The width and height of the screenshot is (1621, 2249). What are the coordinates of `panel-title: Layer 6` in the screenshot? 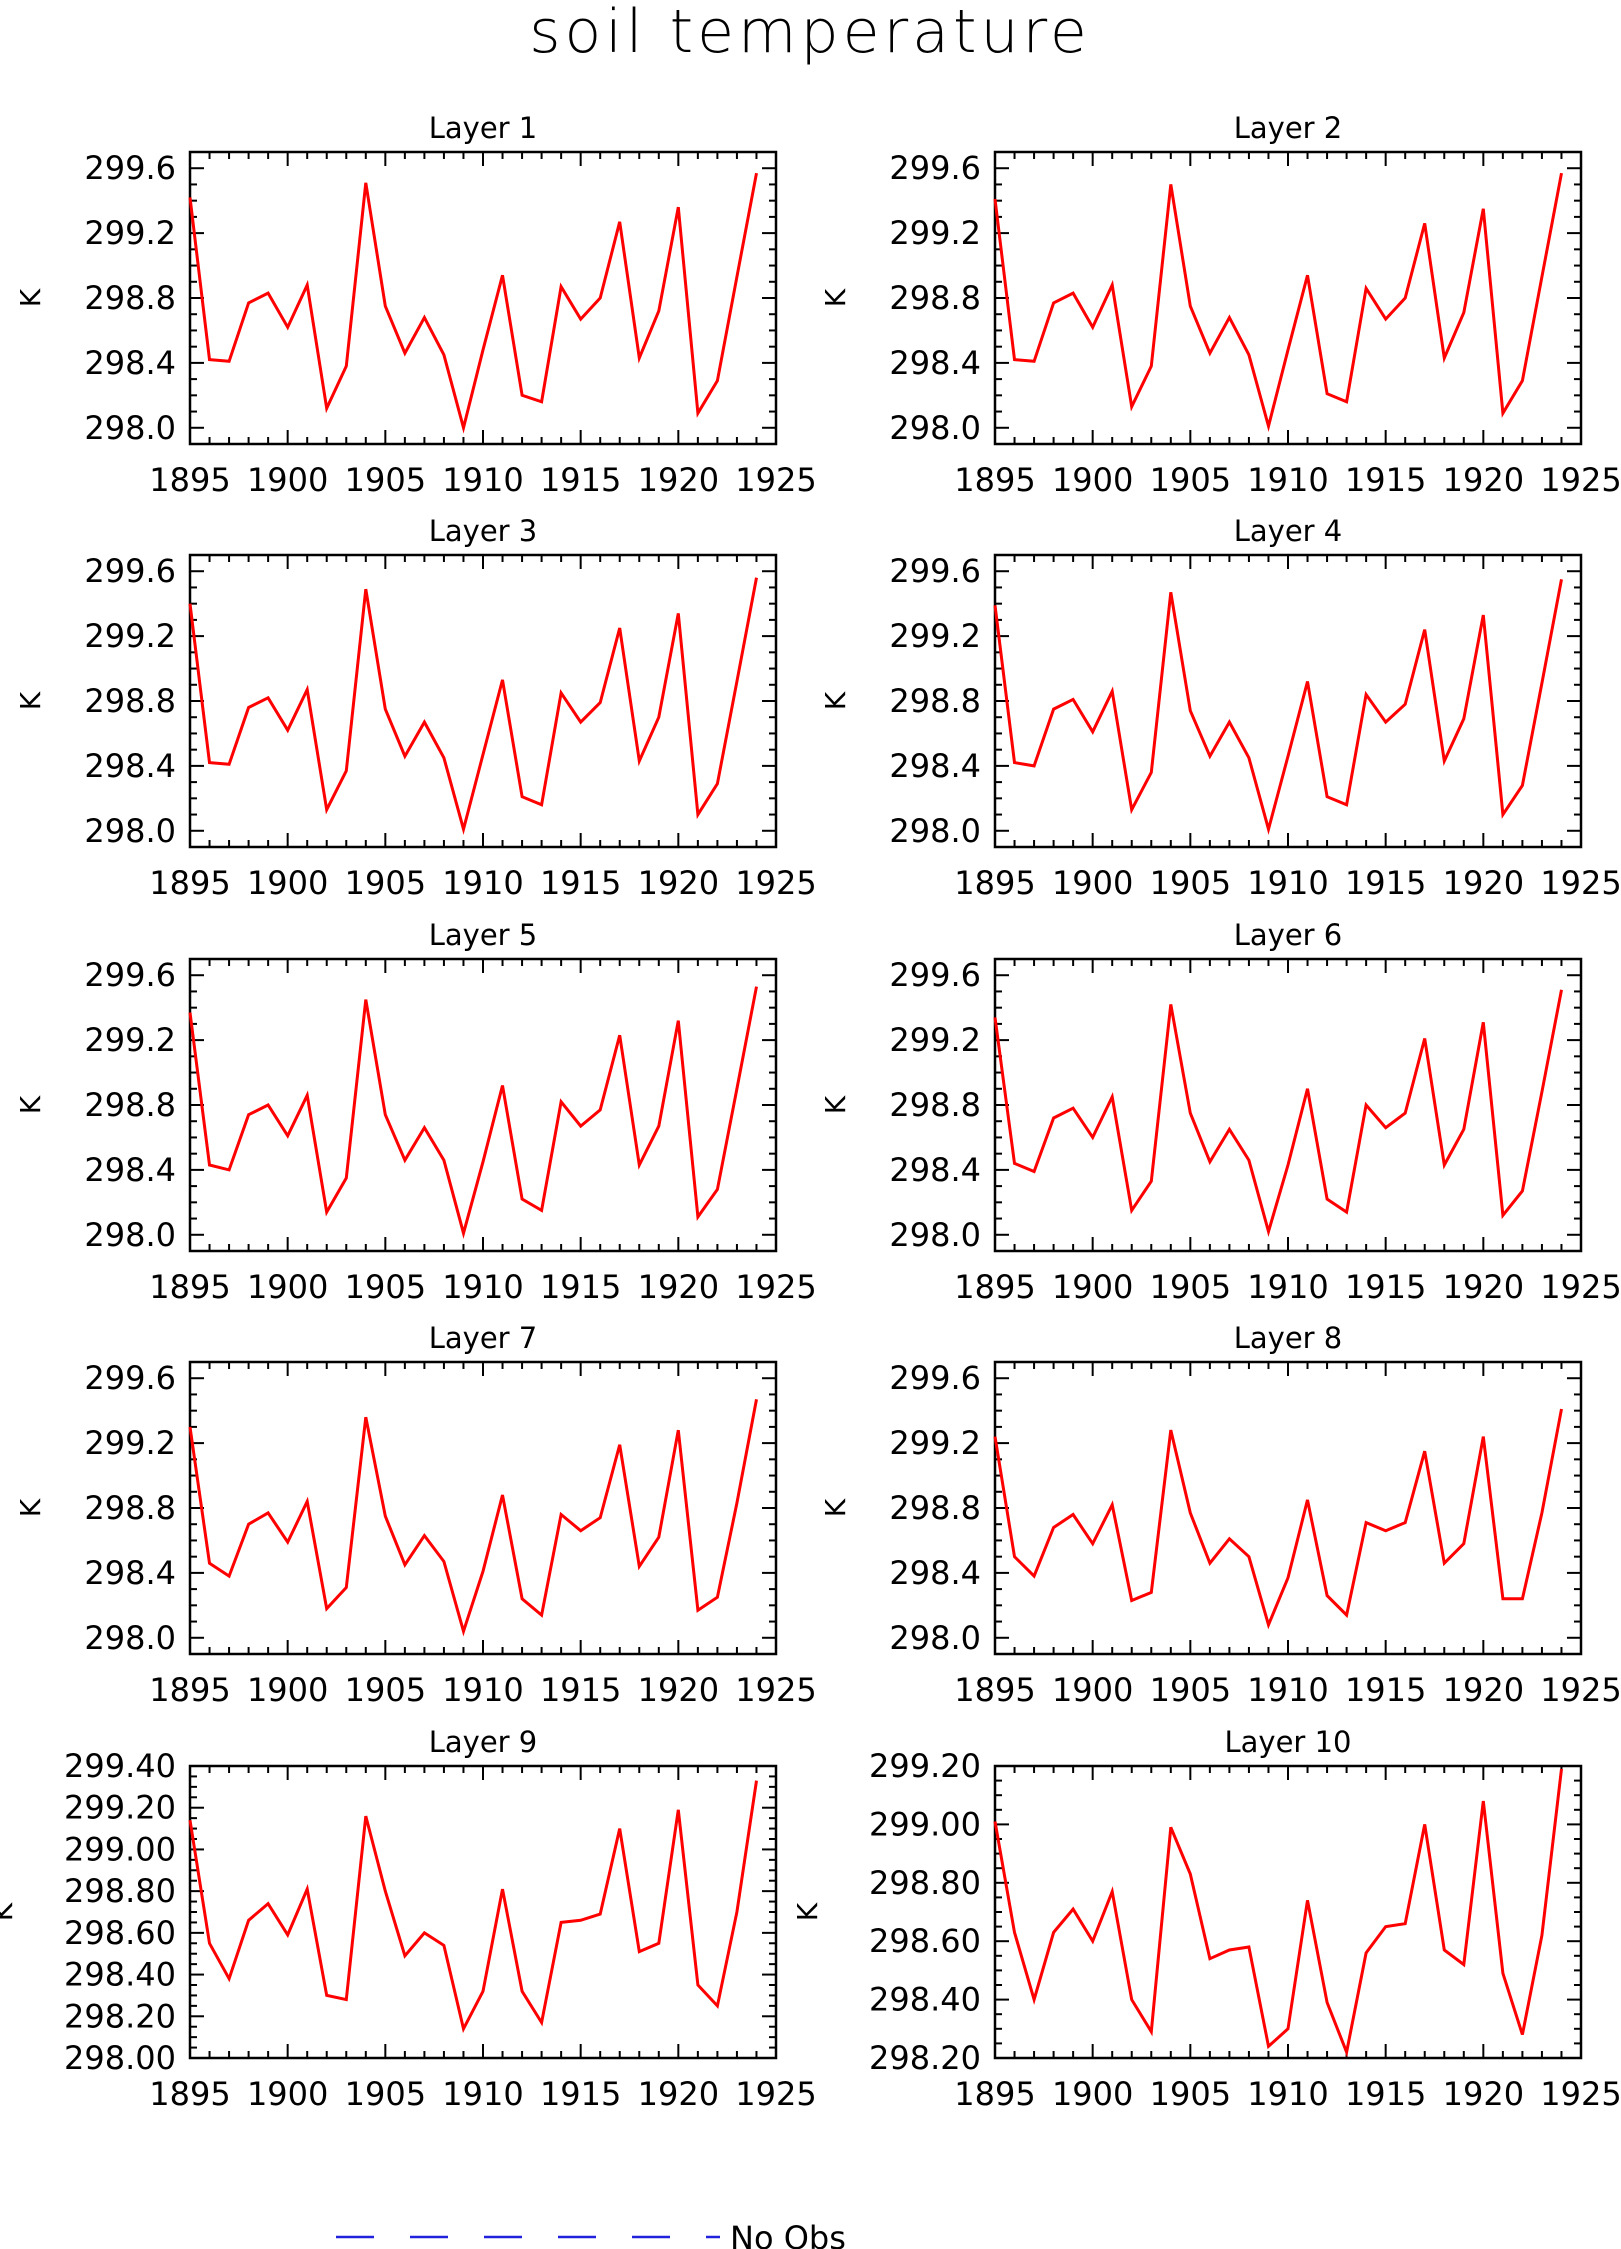 It's located at (1288, 935).